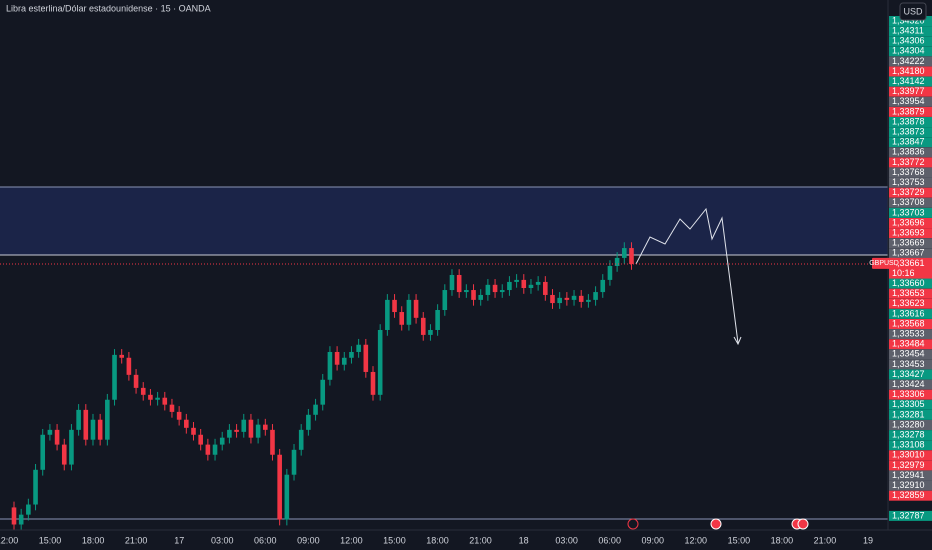 The width and height of the screenshot is (932, 550). I want to click on price-label: 1,34180, so click(908, 71).